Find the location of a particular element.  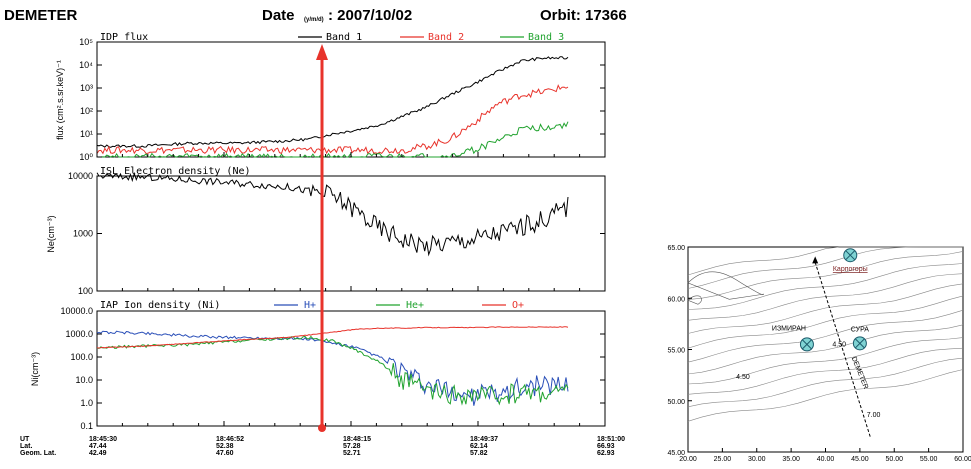

y-tick-label: 1.0 is located at coordinates (86, 403).